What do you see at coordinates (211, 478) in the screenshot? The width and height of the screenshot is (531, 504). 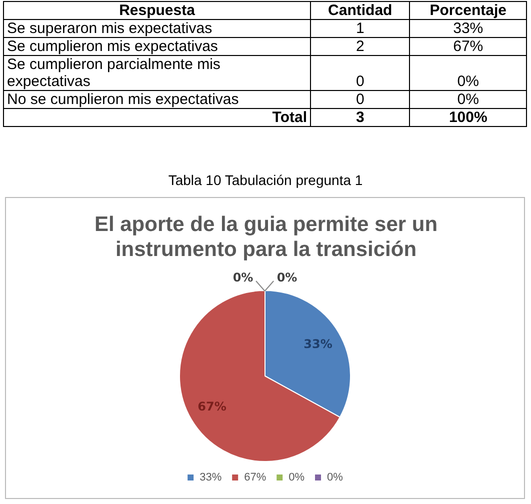 I see `legend-label: 33%` at bounding box center [211, 478].